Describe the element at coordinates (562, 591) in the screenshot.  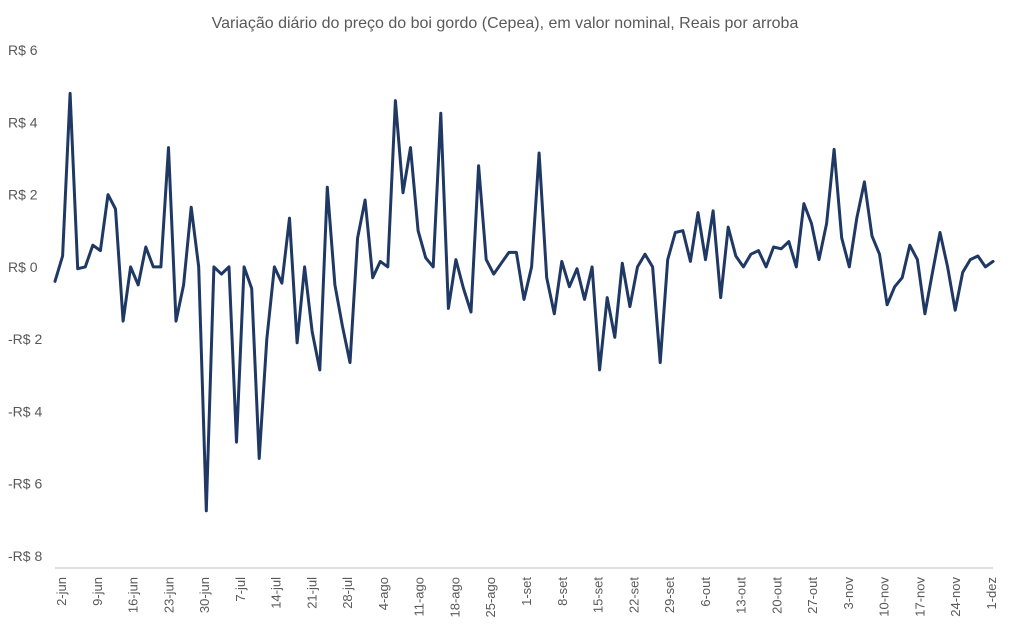
I see `x-tick-label: 8-set` at that location.